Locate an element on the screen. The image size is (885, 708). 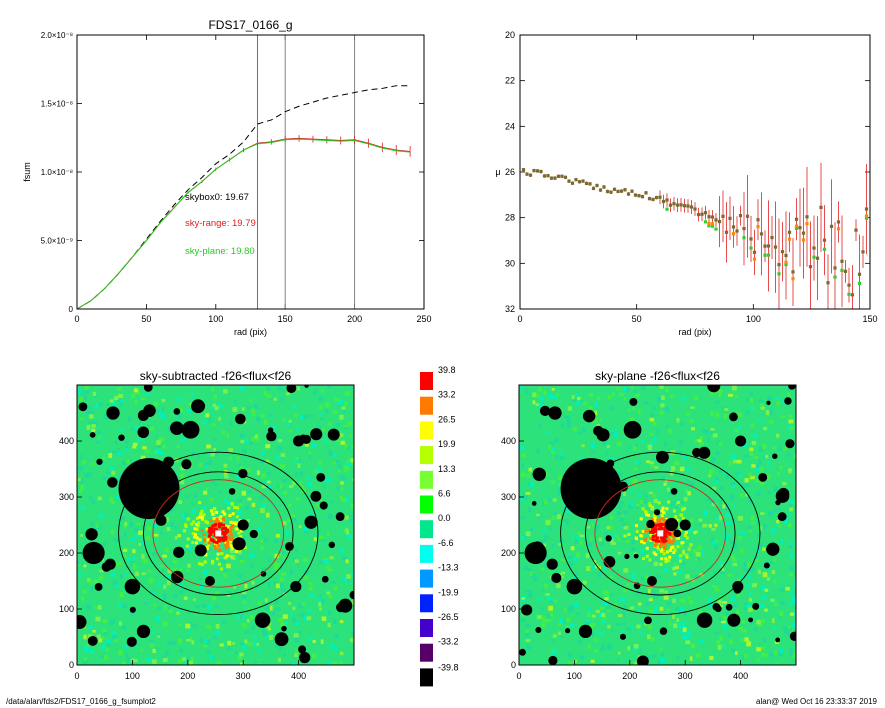
y-tick-label: 5.0×10⁻⁹ is located at coordinates (57, 241).